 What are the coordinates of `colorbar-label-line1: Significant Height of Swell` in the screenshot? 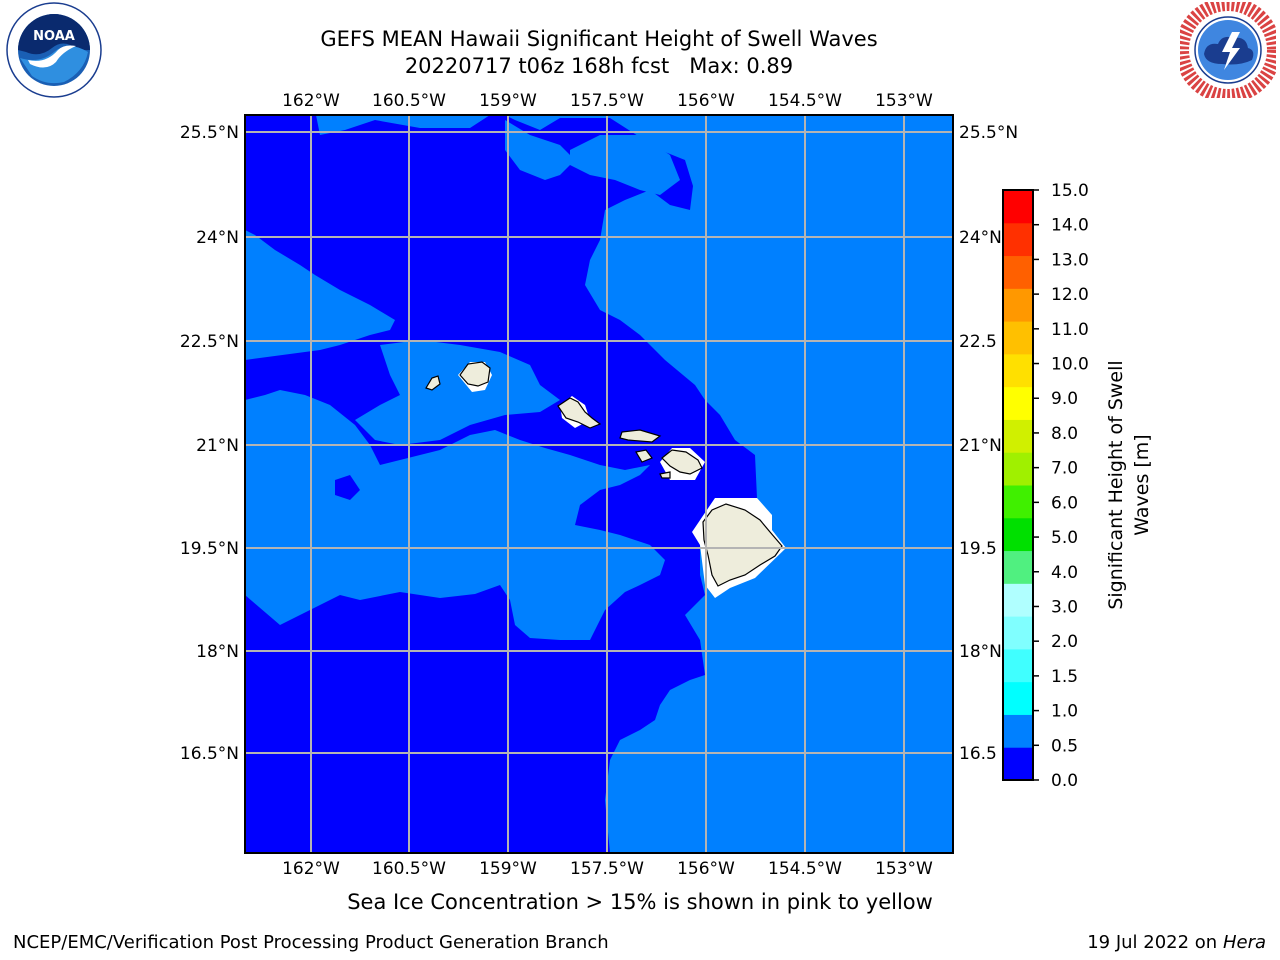 It's located at (1116, 484).